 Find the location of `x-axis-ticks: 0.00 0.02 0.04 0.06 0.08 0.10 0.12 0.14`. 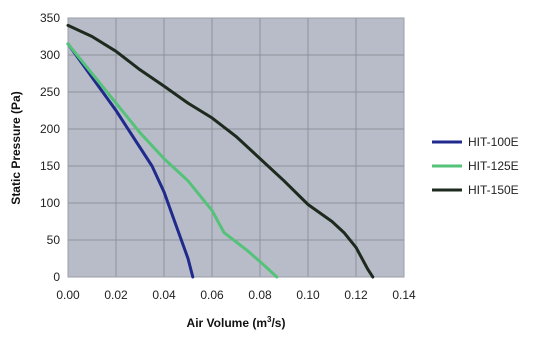

x-axis-ticks: 0.00 0.02 0.04 0.06 0.08 0.10 0.12 0.14 is located at coordinates (236, 295).